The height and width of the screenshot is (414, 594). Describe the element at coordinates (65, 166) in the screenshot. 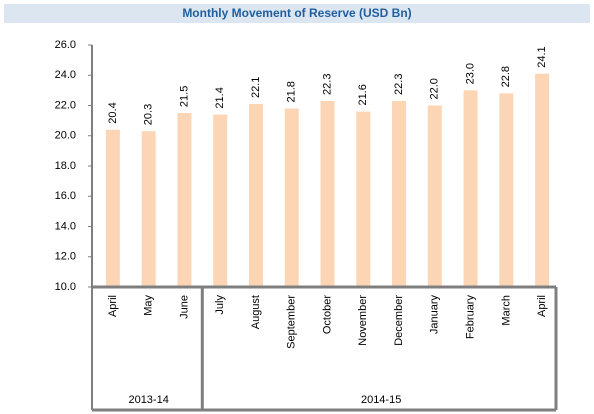

I see `y-tick-label: 18.0` at that location.